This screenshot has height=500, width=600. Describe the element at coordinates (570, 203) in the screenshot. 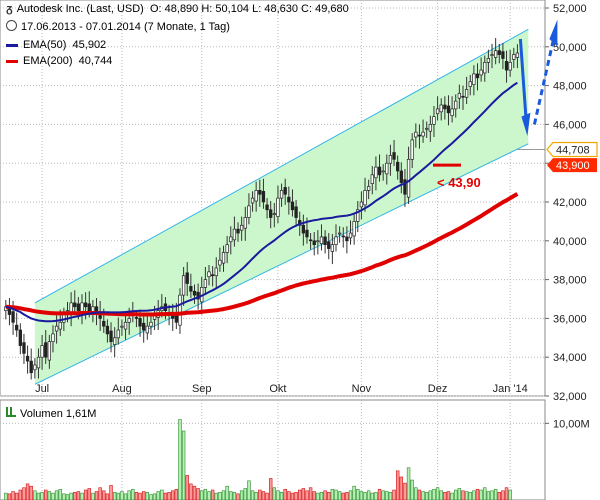

I see `ytick-label: 42,000` at that location.